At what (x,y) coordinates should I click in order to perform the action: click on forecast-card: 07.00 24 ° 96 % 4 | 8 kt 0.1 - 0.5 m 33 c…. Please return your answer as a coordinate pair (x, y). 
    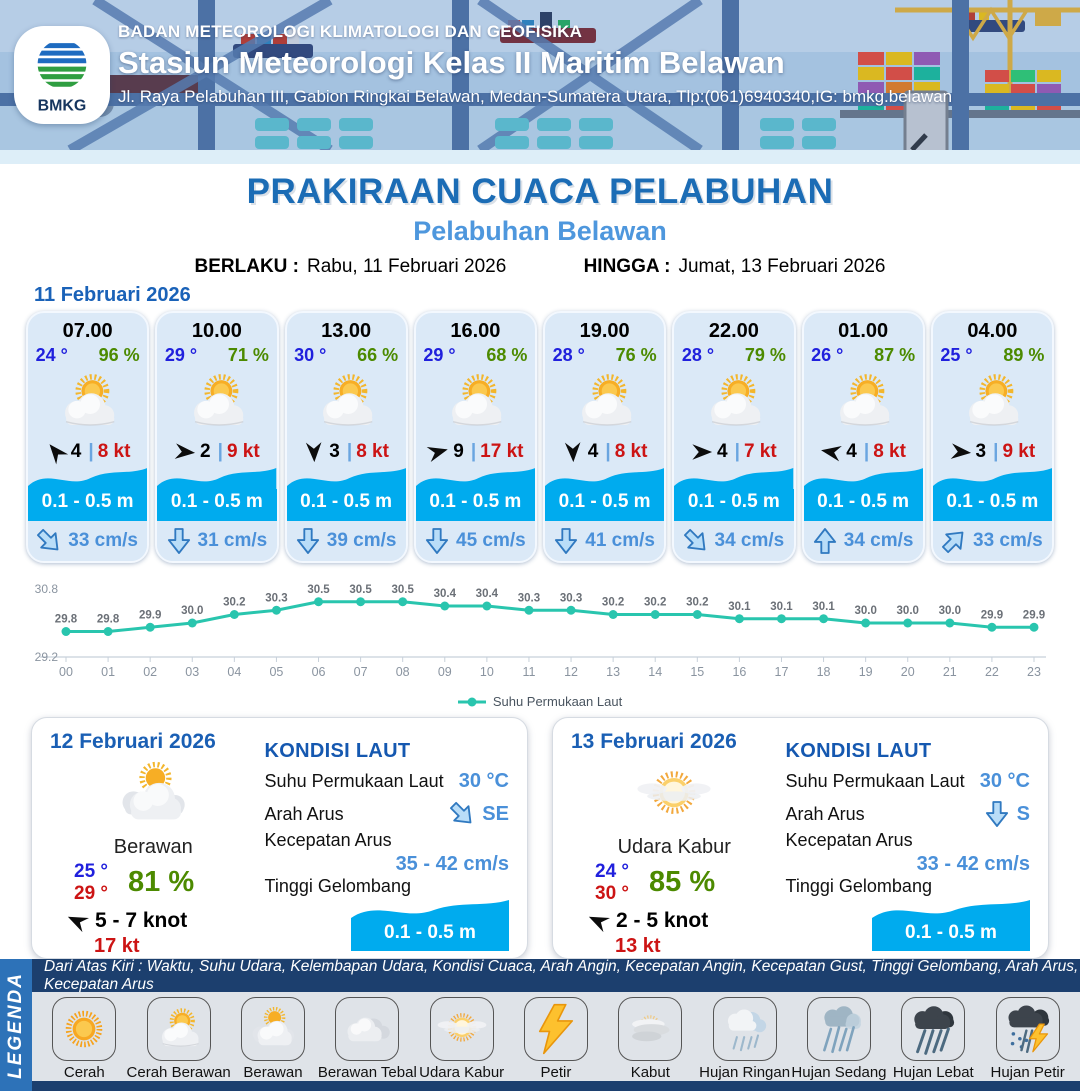
    Looking at the image, I should click on (88, 437).